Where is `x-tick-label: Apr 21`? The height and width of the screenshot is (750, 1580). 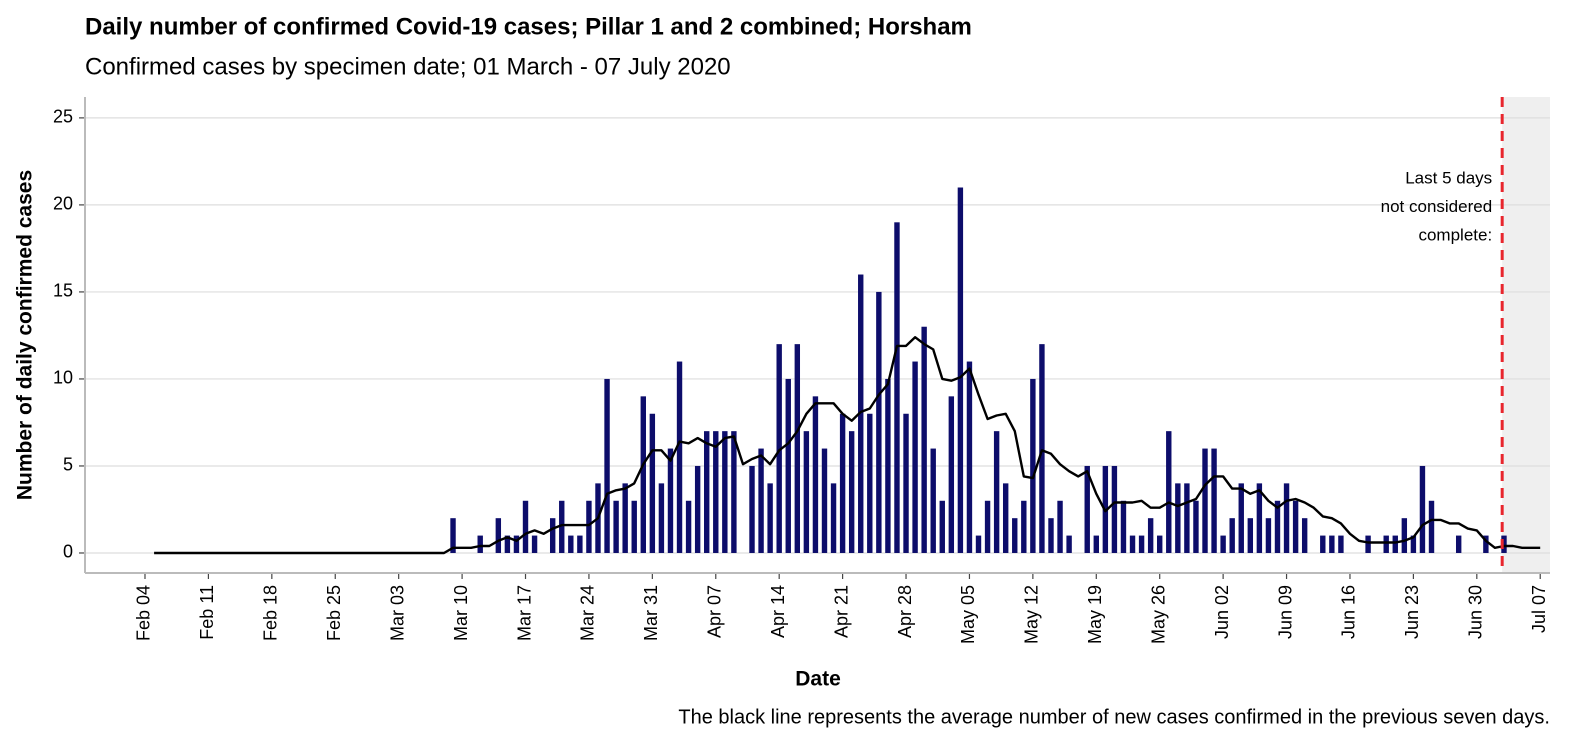
x-tick-label: Apr 21 is located at coordinates (841, 611).